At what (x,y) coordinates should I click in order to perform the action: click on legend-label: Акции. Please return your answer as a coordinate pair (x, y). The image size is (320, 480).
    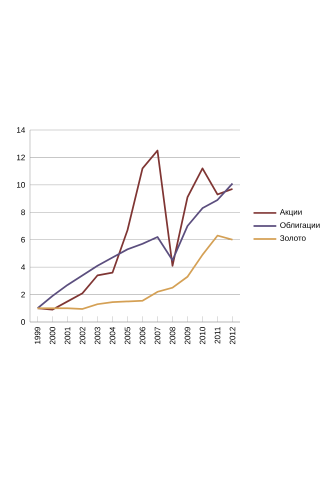
    Looking at the image, I should click on (291, 212).